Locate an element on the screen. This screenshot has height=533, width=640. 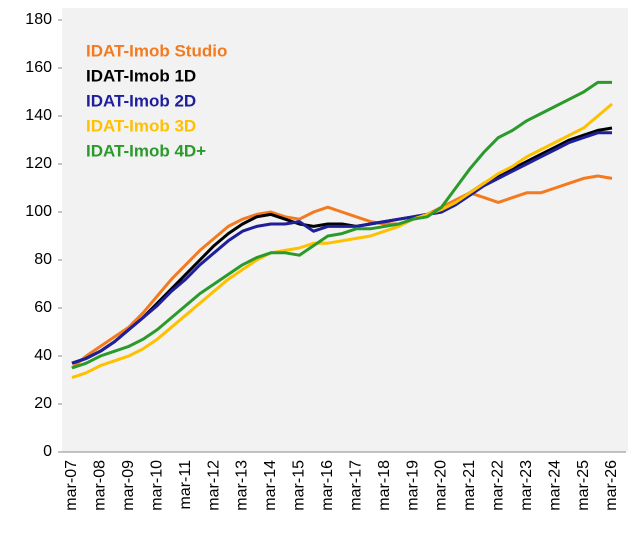
x-tick-label: mar-21 is located at coordinates (469, 485).